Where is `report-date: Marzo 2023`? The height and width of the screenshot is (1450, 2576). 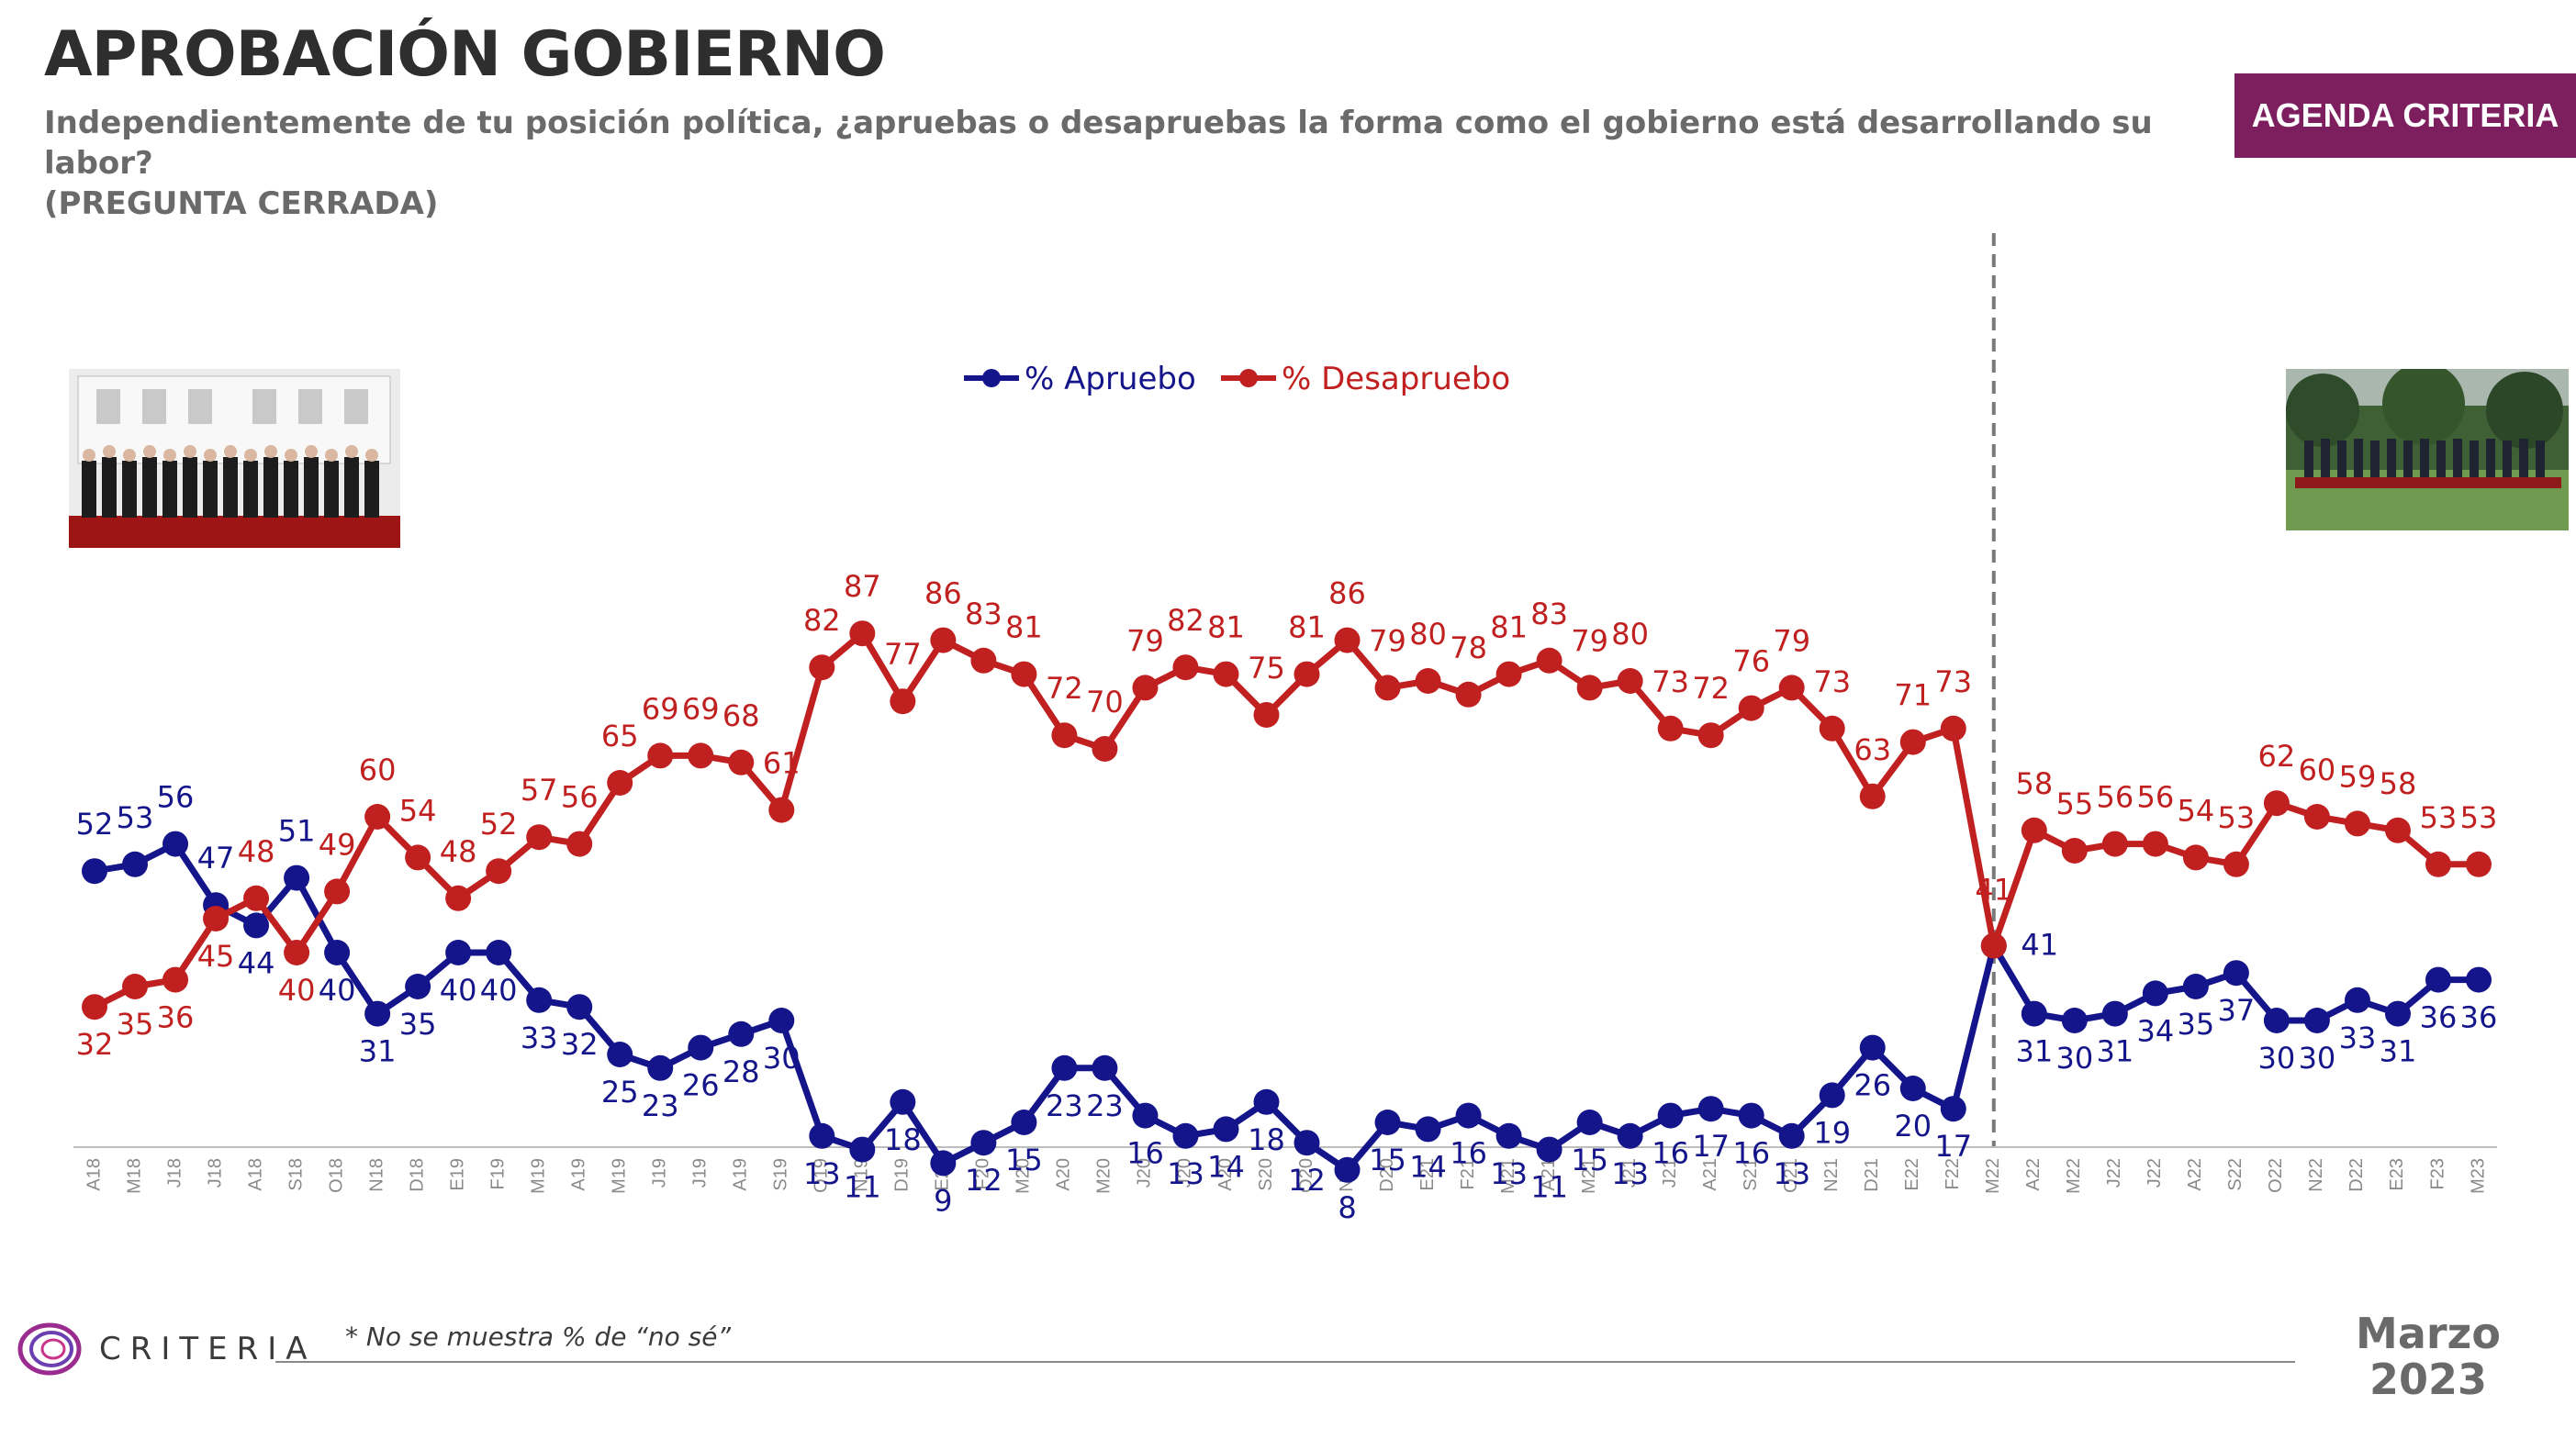
report-date: Marzo 2023 is located at coordinates (2428, 1356).